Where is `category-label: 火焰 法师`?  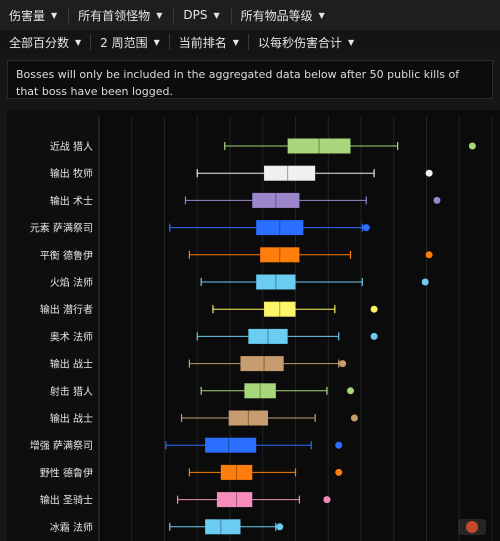
category-label: 火焰 法师 is located at coordinates (71, 282).